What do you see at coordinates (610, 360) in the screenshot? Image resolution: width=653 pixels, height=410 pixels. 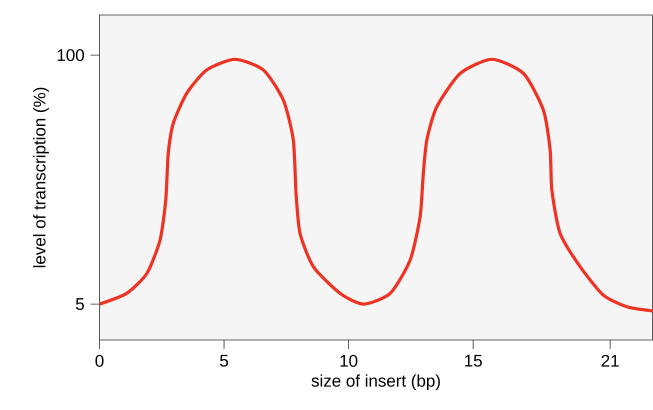 I see `x-tick-label: 21` at bounding box center [610, 360].